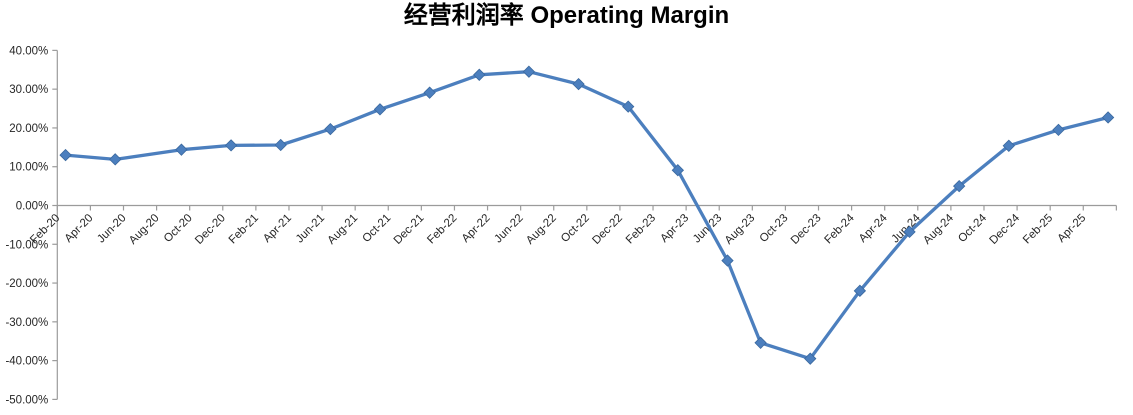  I want to click on x-tick-label: Jun-23, so click(707, 228).